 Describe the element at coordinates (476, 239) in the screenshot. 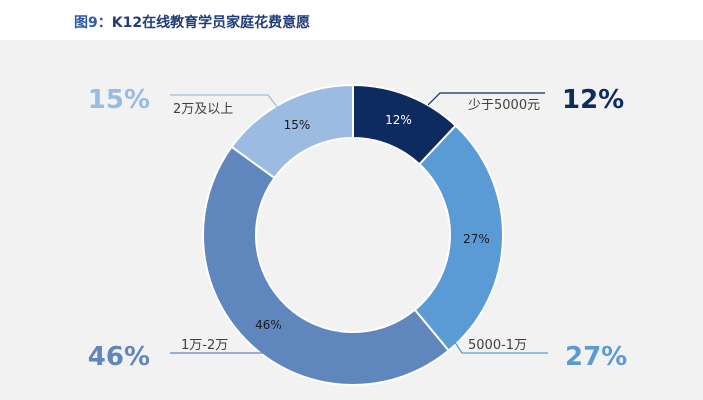

I see `slice-value-5000-to-10000: 27%` at that location.